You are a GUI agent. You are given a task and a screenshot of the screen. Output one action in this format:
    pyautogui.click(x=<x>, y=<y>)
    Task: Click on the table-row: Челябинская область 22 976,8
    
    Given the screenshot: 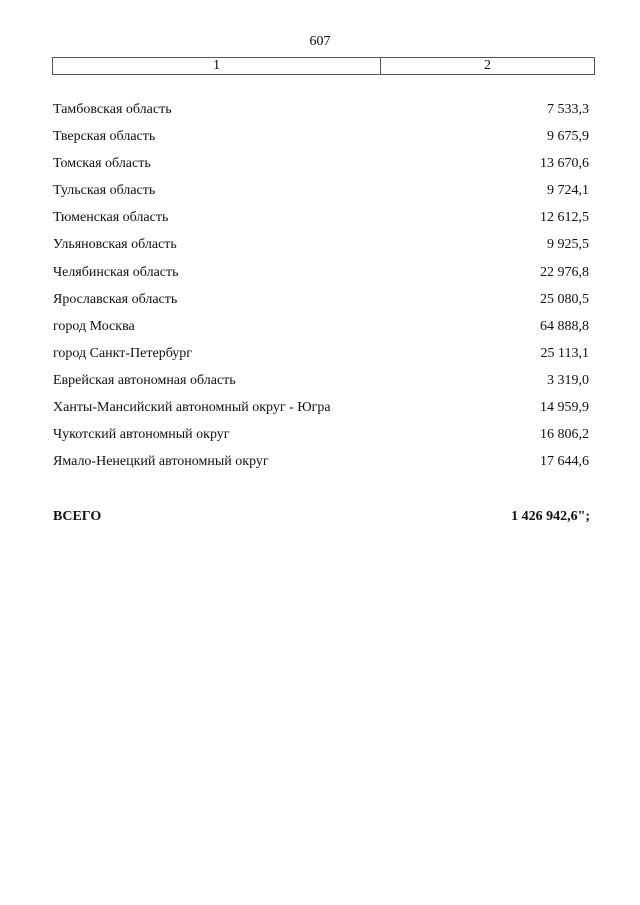 What is the action you would take?
    pyautogui.click(x=321, y=277)
    